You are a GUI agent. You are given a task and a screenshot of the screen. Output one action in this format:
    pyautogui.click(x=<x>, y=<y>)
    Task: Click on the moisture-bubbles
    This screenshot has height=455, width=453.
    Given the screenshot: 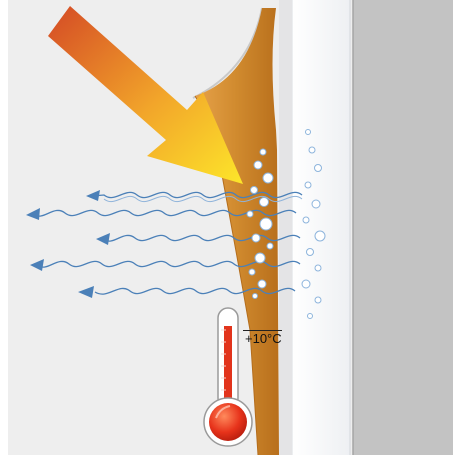 What is the action you would take?
    pyautogui.click(x=286, y=224)
    